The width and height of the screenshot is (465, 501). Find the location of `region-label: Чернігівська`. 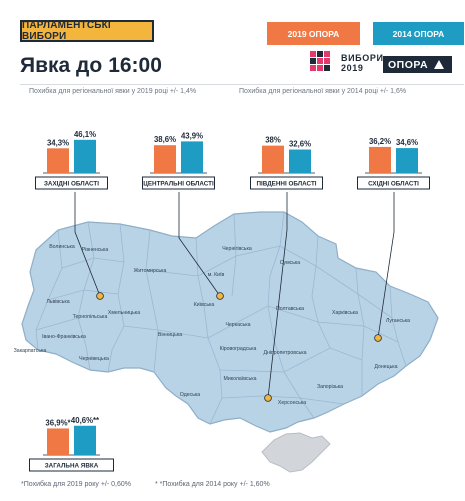

region-label: Чернігівська is located at coordinates (237, 249).